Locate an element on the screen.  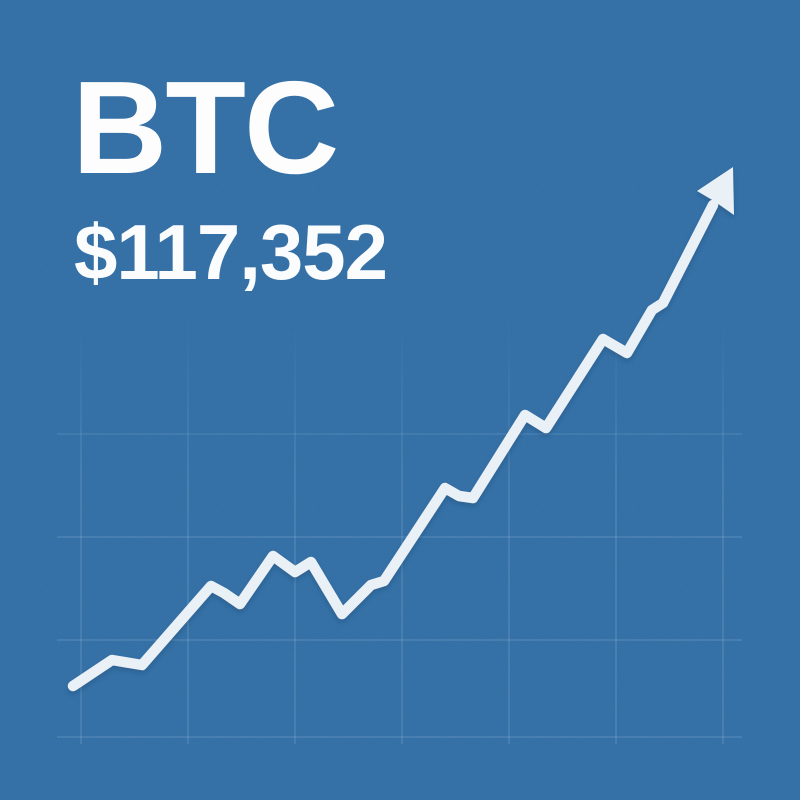
asset-symbol: BTC is located at coordinates (205, 127).